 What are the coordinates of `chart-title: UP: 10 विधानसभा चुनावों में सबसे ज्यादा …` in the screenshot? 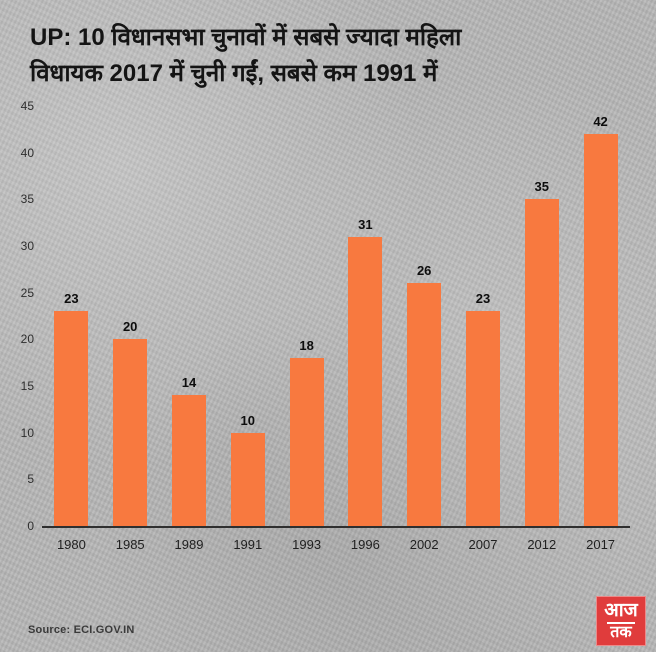 It's located at (328, 46).